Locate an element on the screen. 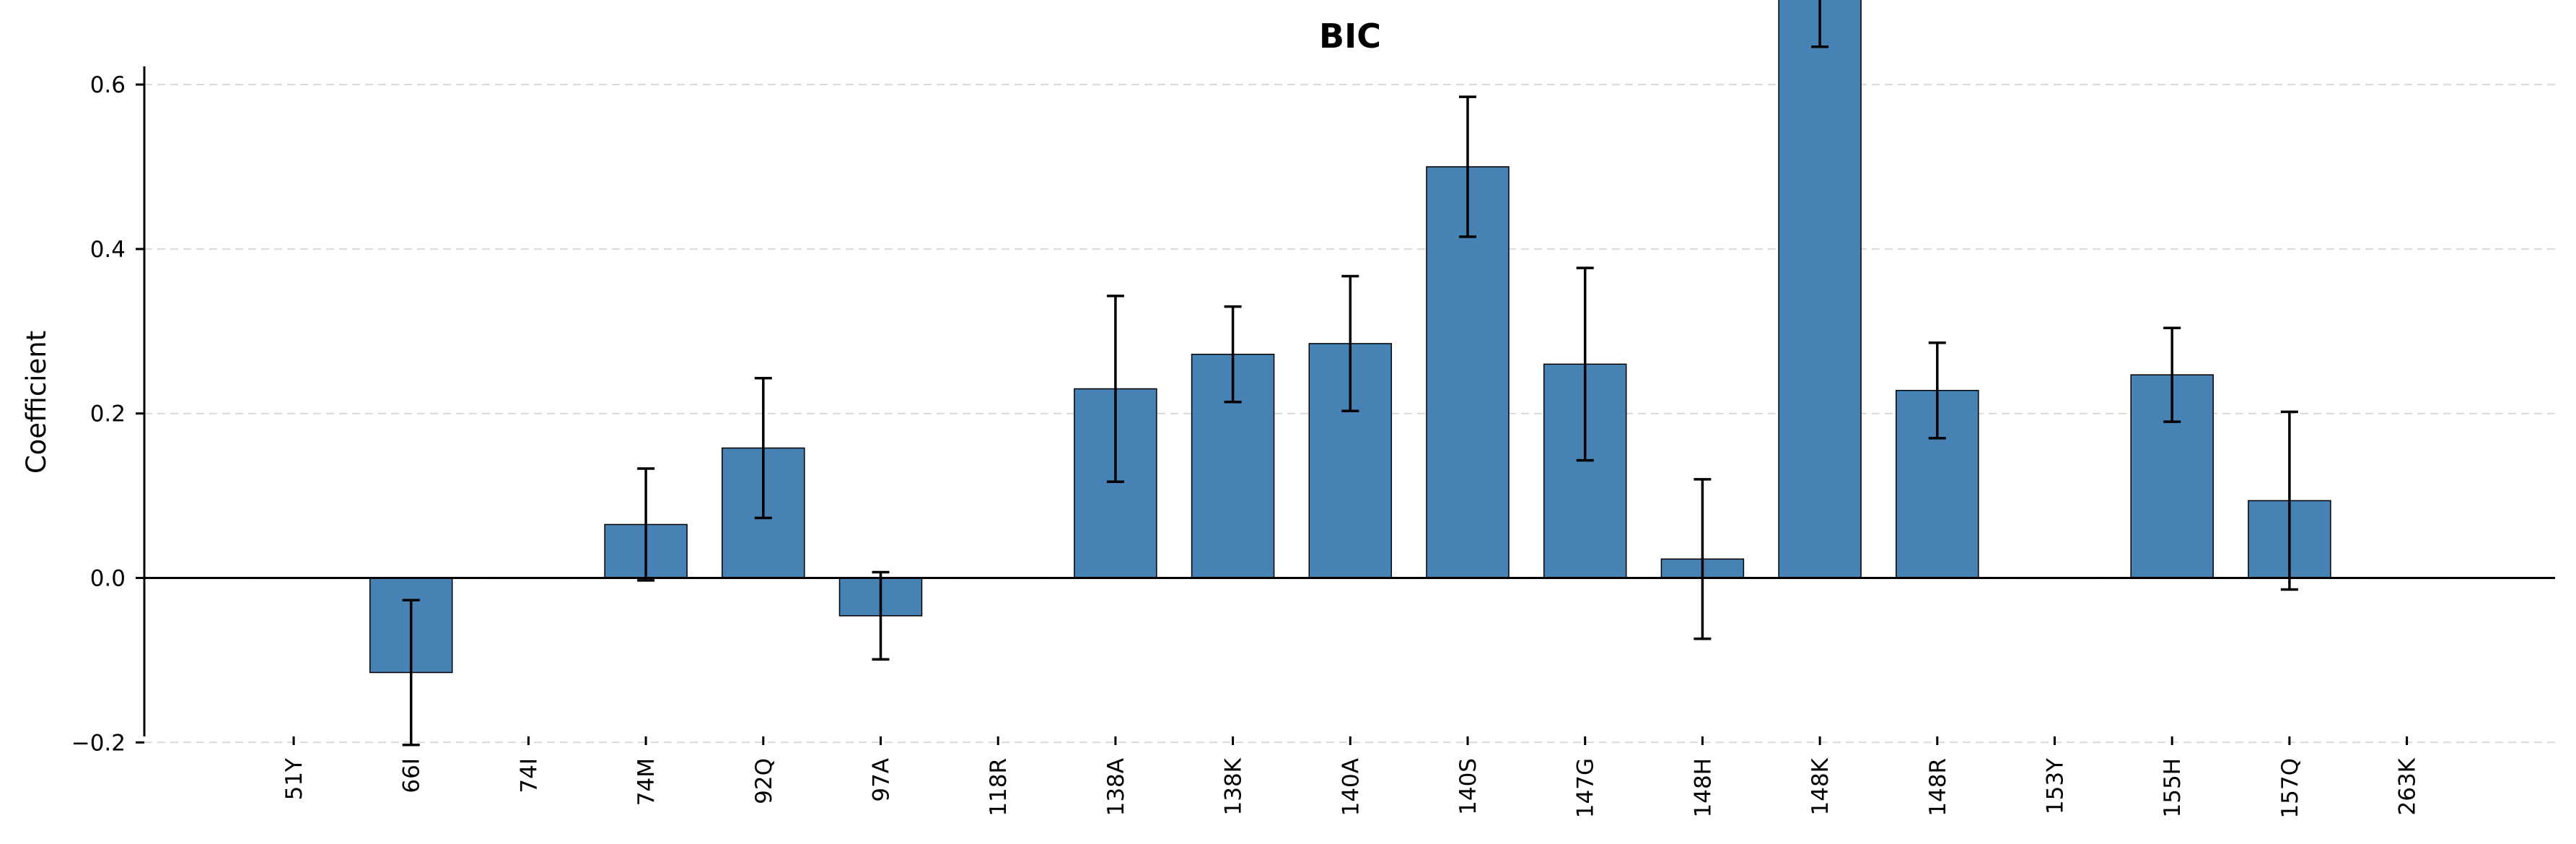 Image resolution: width=2576 pixels, height=844 pixels. error-bar-74M is located at coordinates (646, 524).